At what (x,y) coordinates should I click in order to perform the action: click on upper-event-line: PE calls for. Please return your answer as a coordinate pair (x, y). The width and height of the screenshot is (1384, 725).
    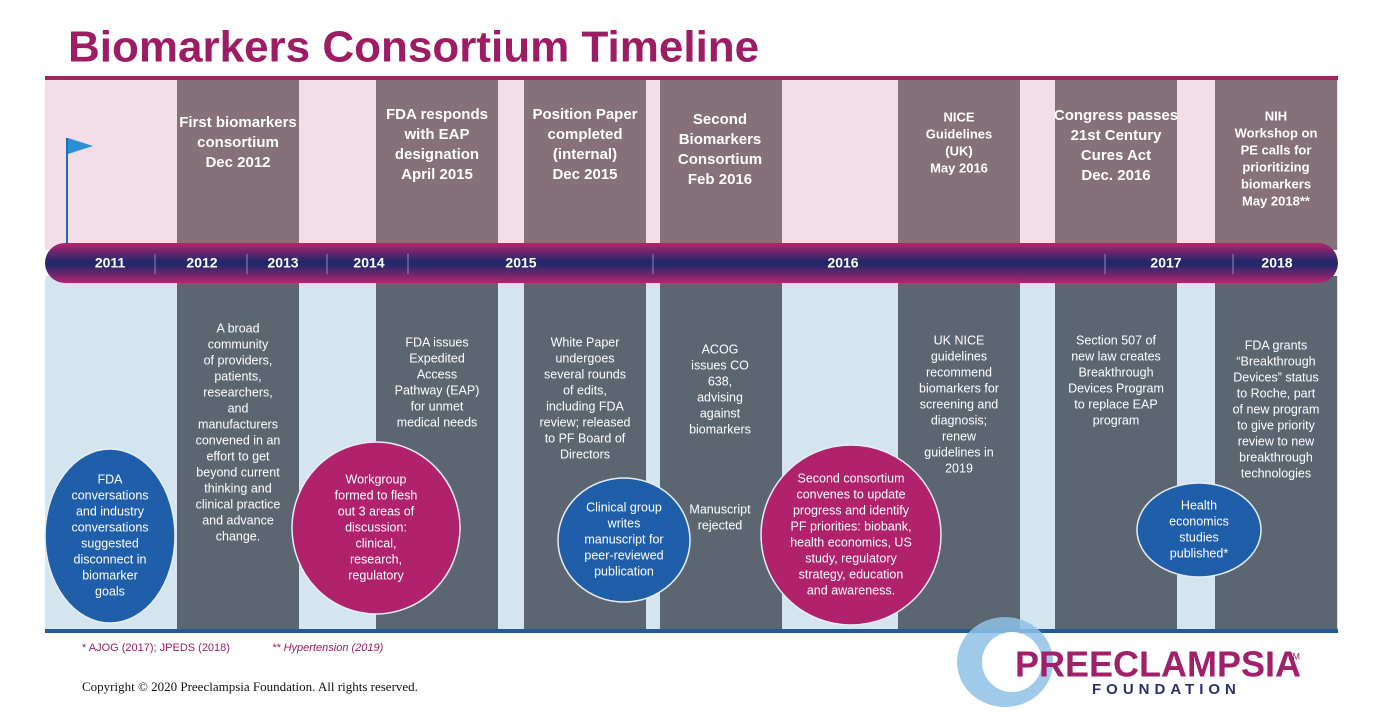
    Looking at the image, I should click on (1276, 149).